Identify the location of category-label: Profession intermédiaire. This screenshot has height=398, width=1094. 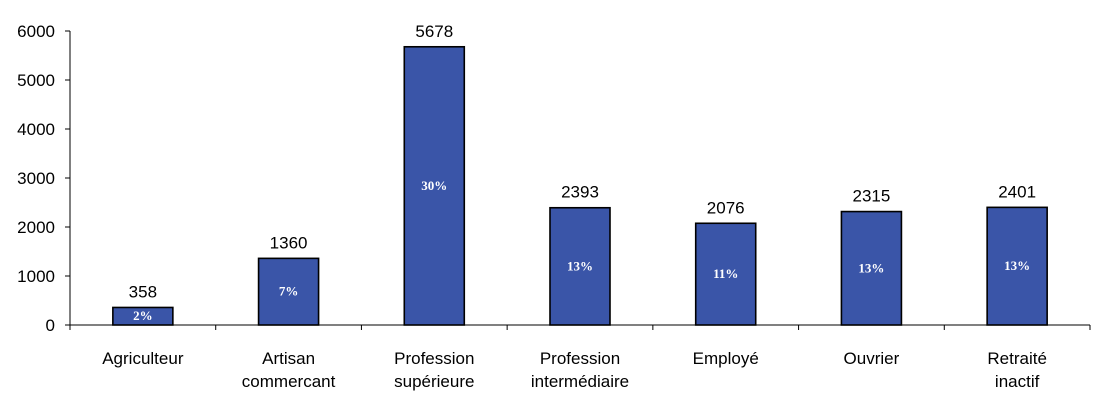
(580, 370).